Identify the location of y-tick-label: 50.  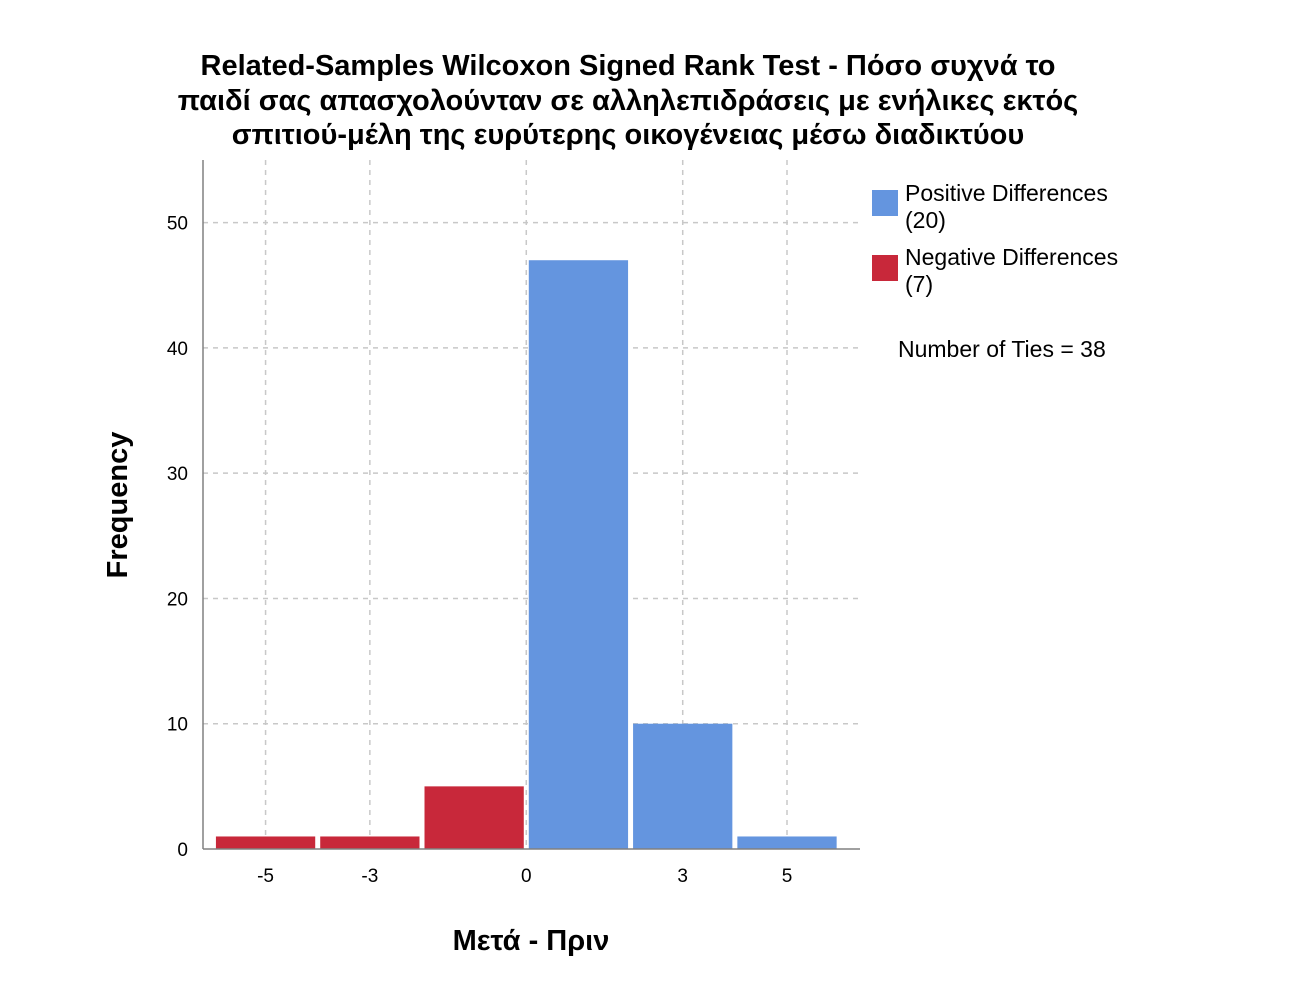
(177, 224).